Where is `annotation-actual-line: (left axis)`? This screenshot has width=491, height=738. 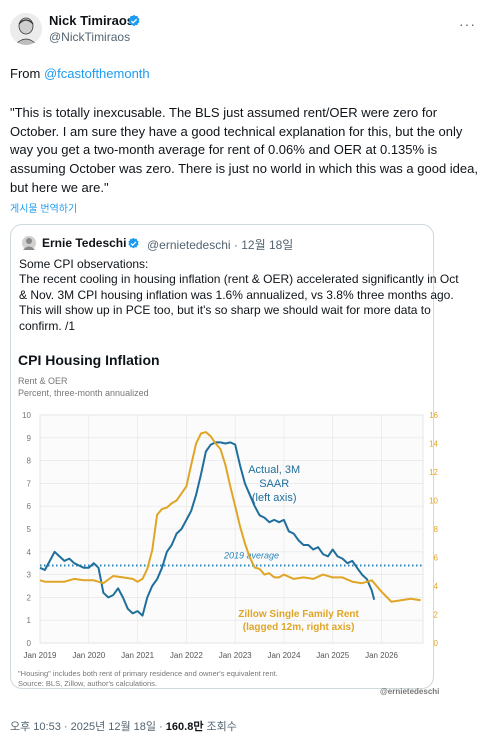 annotation-actual-line: (left axis) is located at coordinates (274, 498).